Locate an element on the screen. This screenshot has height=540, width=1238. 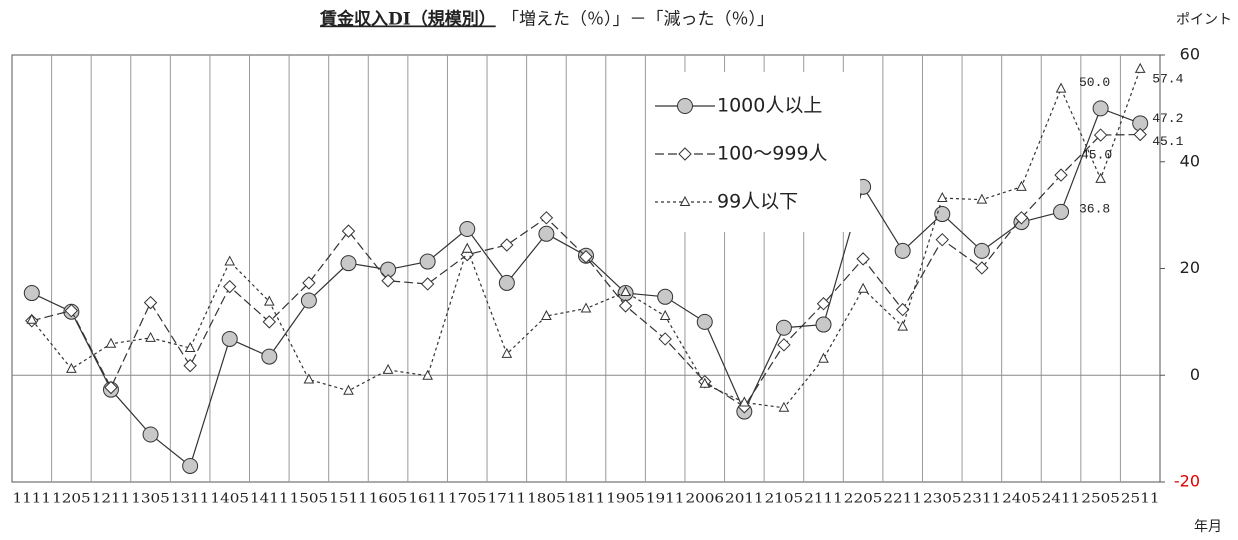
x-tick-label: 2111 is located at coordinates (823, 499).